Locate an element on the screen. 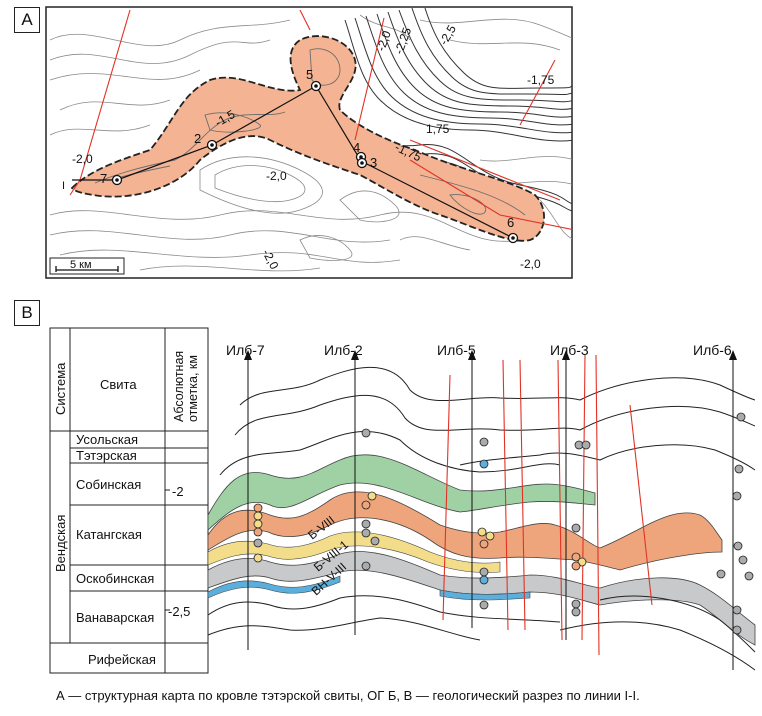  panel-a-tag: A is located at coordinates (27, 20).